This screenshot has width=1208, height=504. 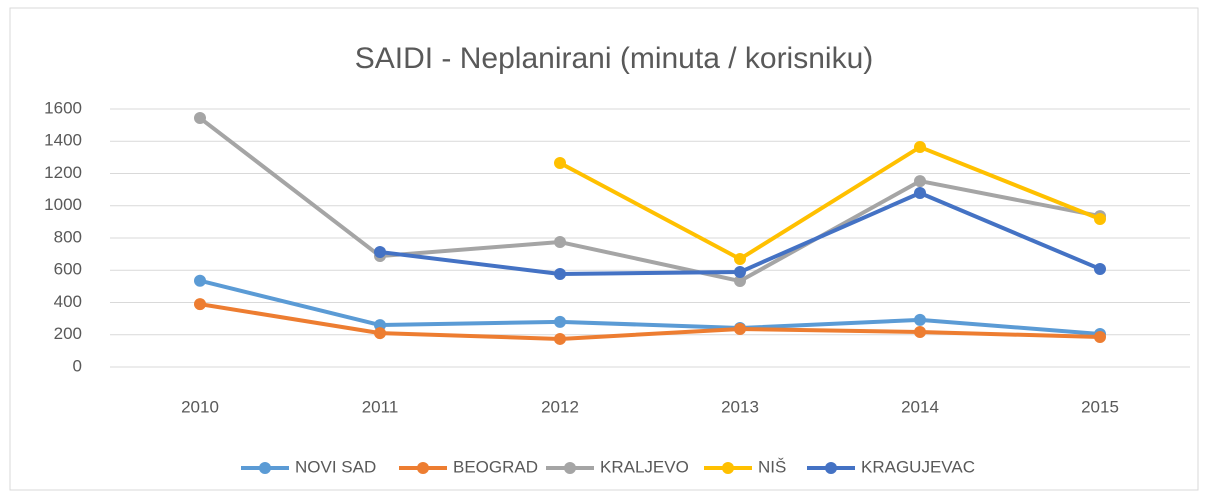 What do you see at coordinates (68, 236) in the screenshot?
I see `y-tick-label: 800` at bounding box center [68, 236].